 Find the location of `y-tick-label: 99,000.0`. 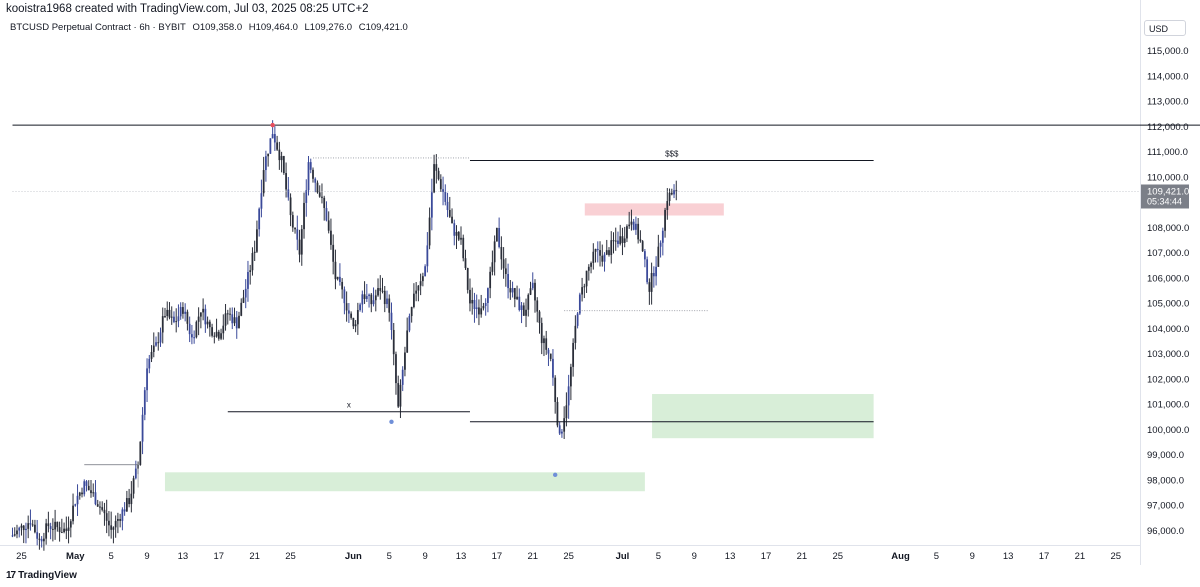

y-tick-label: 99,000.0 is located at coordinates (1165, 455).